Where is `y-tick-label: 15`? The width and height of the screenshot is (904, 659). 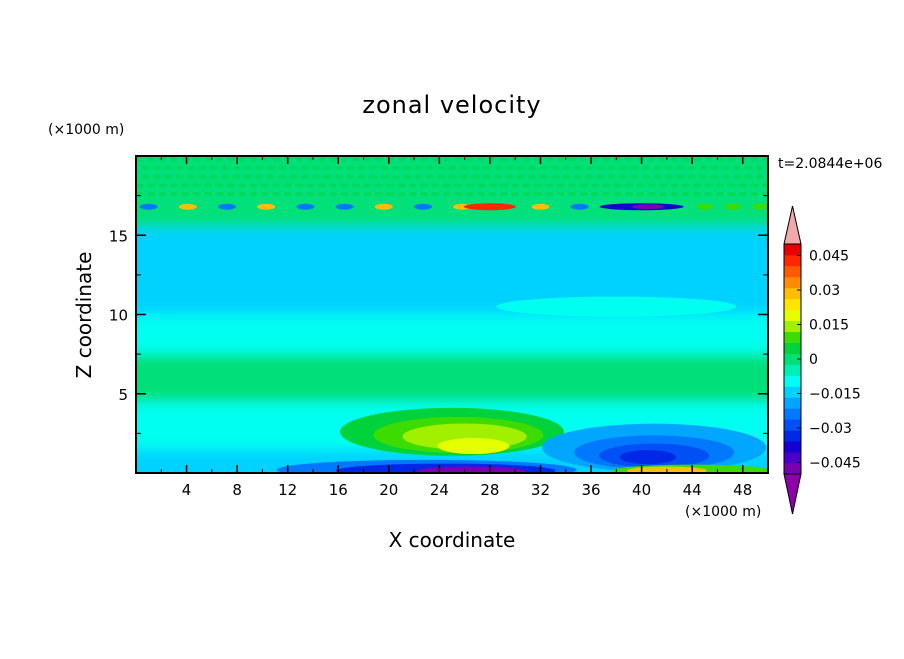 y-tick-label: 15 is located at coordinates (118, 236).